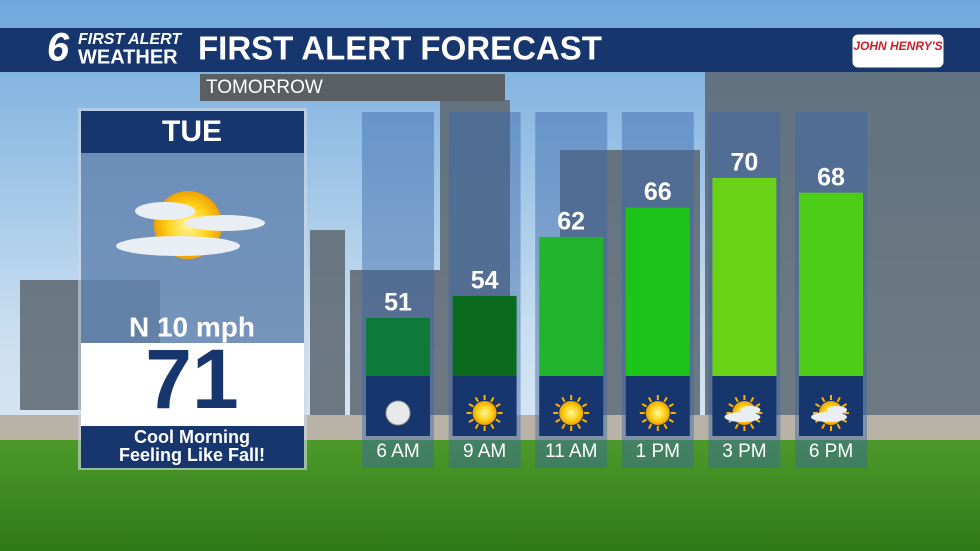 The image size is (980, 551). I want to click on time-label: 1 PM, so click(658, 451).